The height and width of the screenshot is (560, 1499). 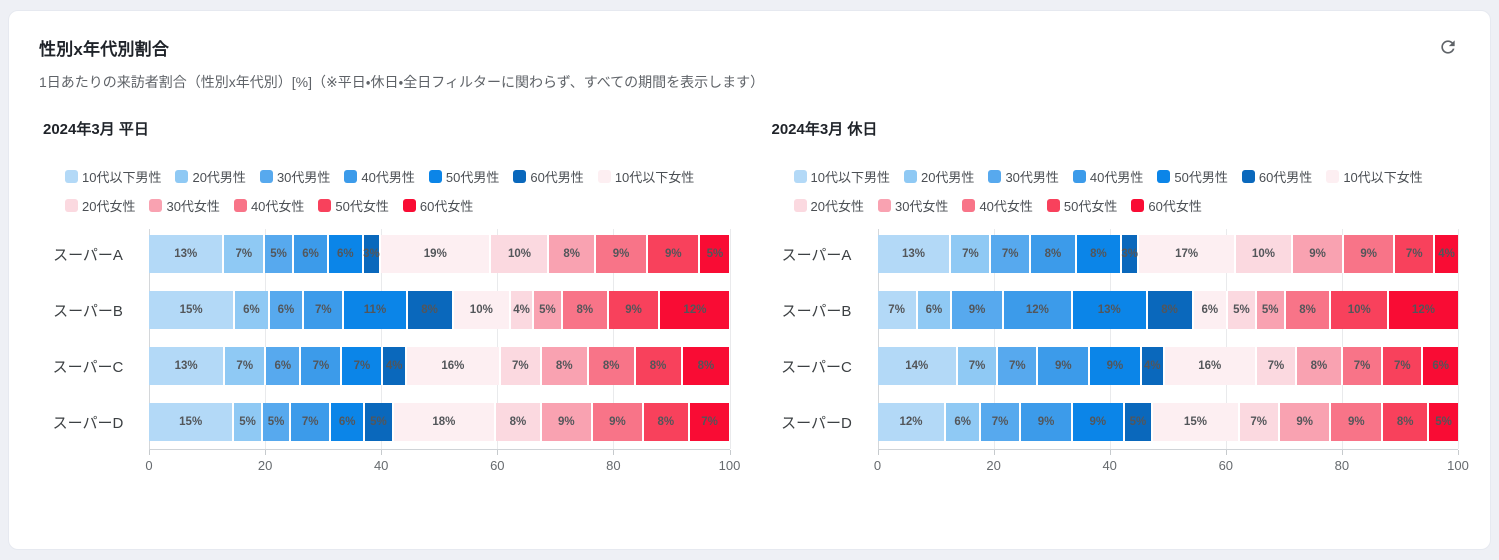 I want to click on bar-segment: 16%, so click(x=1210, y=366).